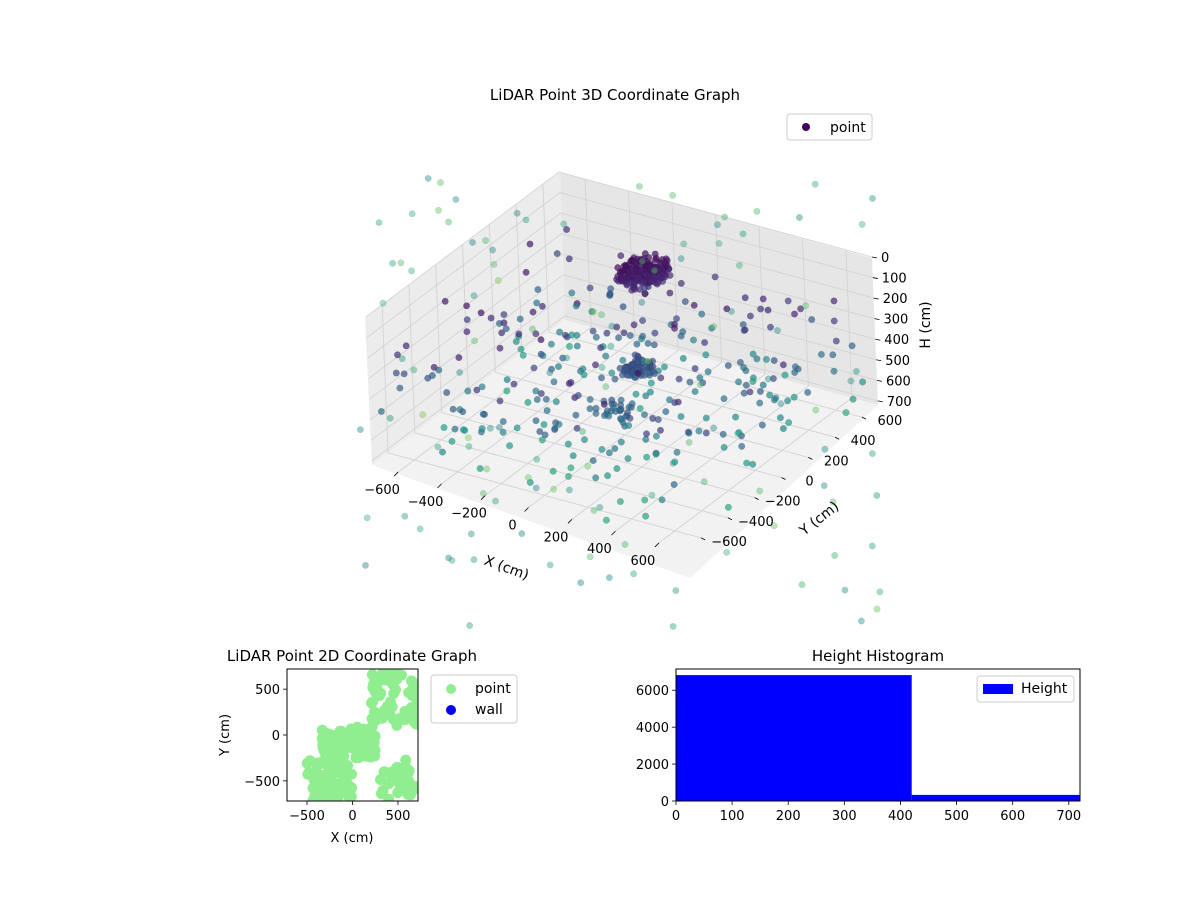 The image size is (1200, 900). What do you see at coordinates (889, 421) in the screenshot?
I see `y-tick-label-3d: 600` at bounding box center [889, 421].